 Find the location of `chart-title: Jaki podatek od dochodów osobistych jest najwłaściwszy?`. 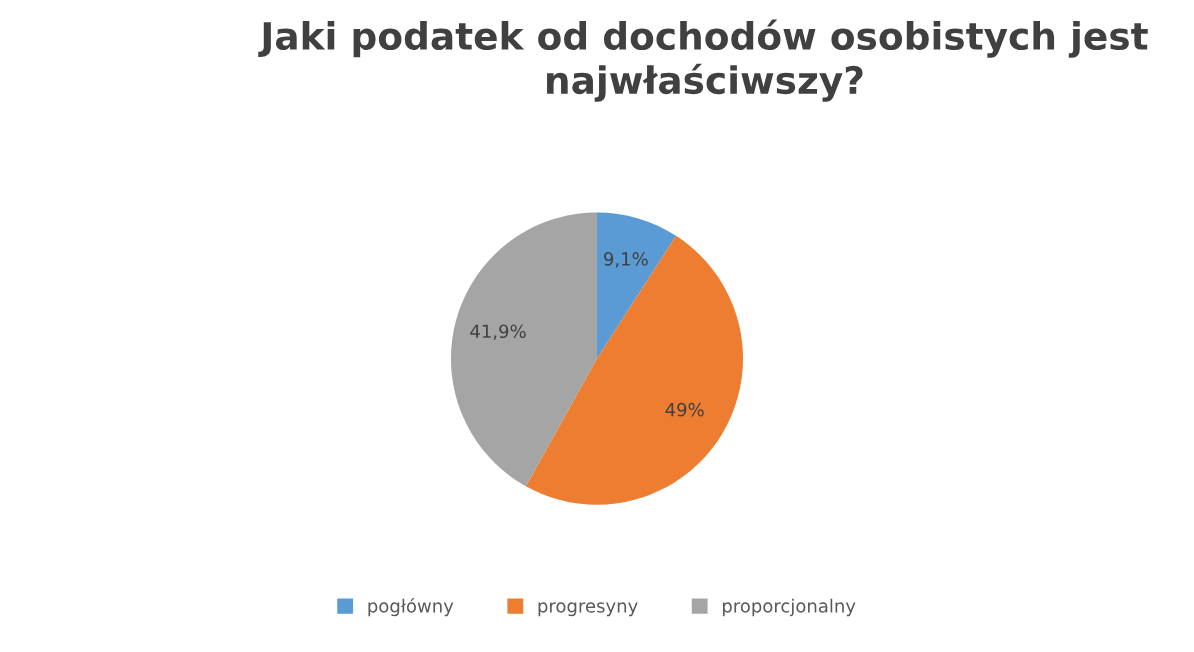

chart-title: Jaki podatek od dochodów osobistych jest najwłaściwszy? is located at coordinates (703, 60).